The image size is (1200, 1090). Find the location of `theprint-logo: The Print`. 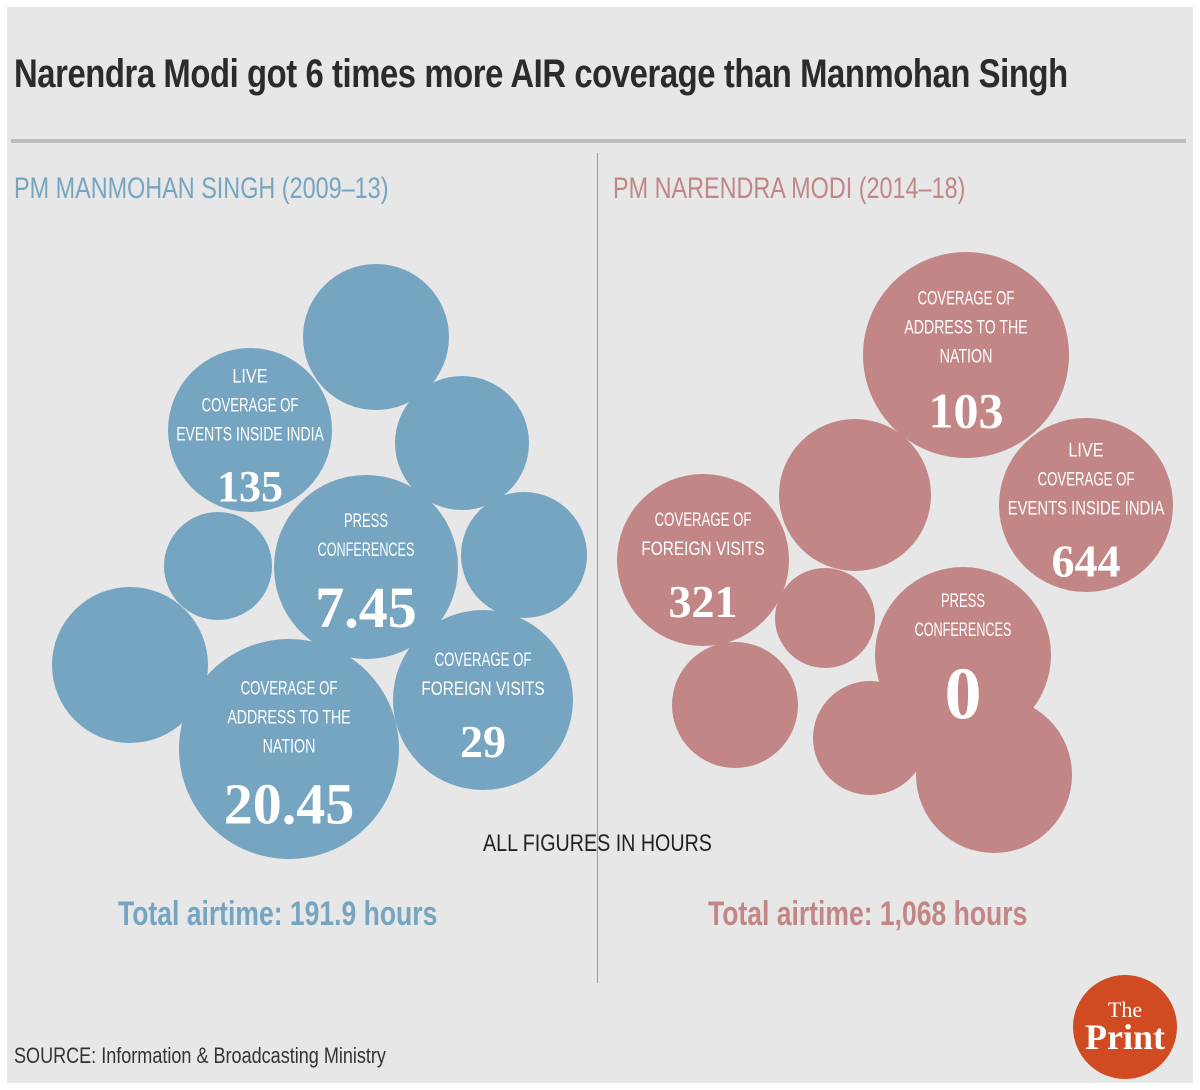

theprint-logo: The Print is located at coordinates (1125, 1027).